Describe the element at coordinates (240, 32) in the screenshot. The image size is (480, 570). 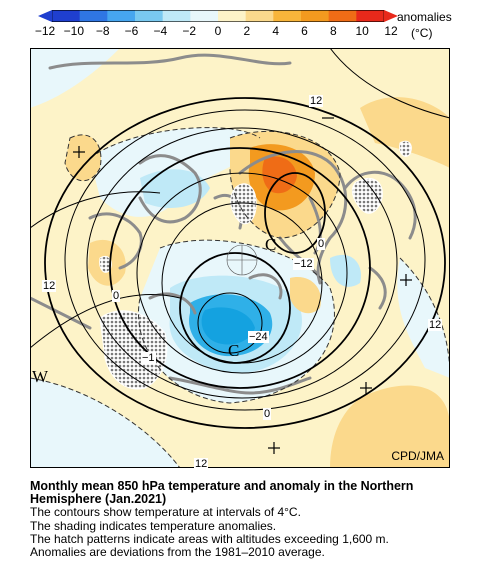
I see `colorbar-tick-labels: −12 −10 −8 −6 −4 −2 0 2 4 6 8 10 12` at that location.